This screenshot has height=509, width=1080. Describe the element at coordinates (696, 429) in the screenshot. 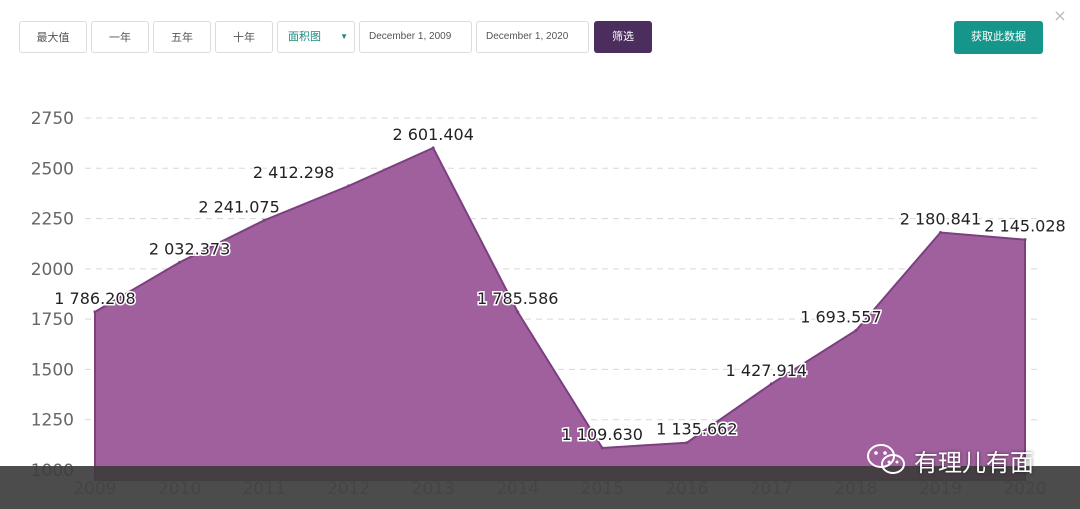

I see `data-label: 1 135.662` at that location.